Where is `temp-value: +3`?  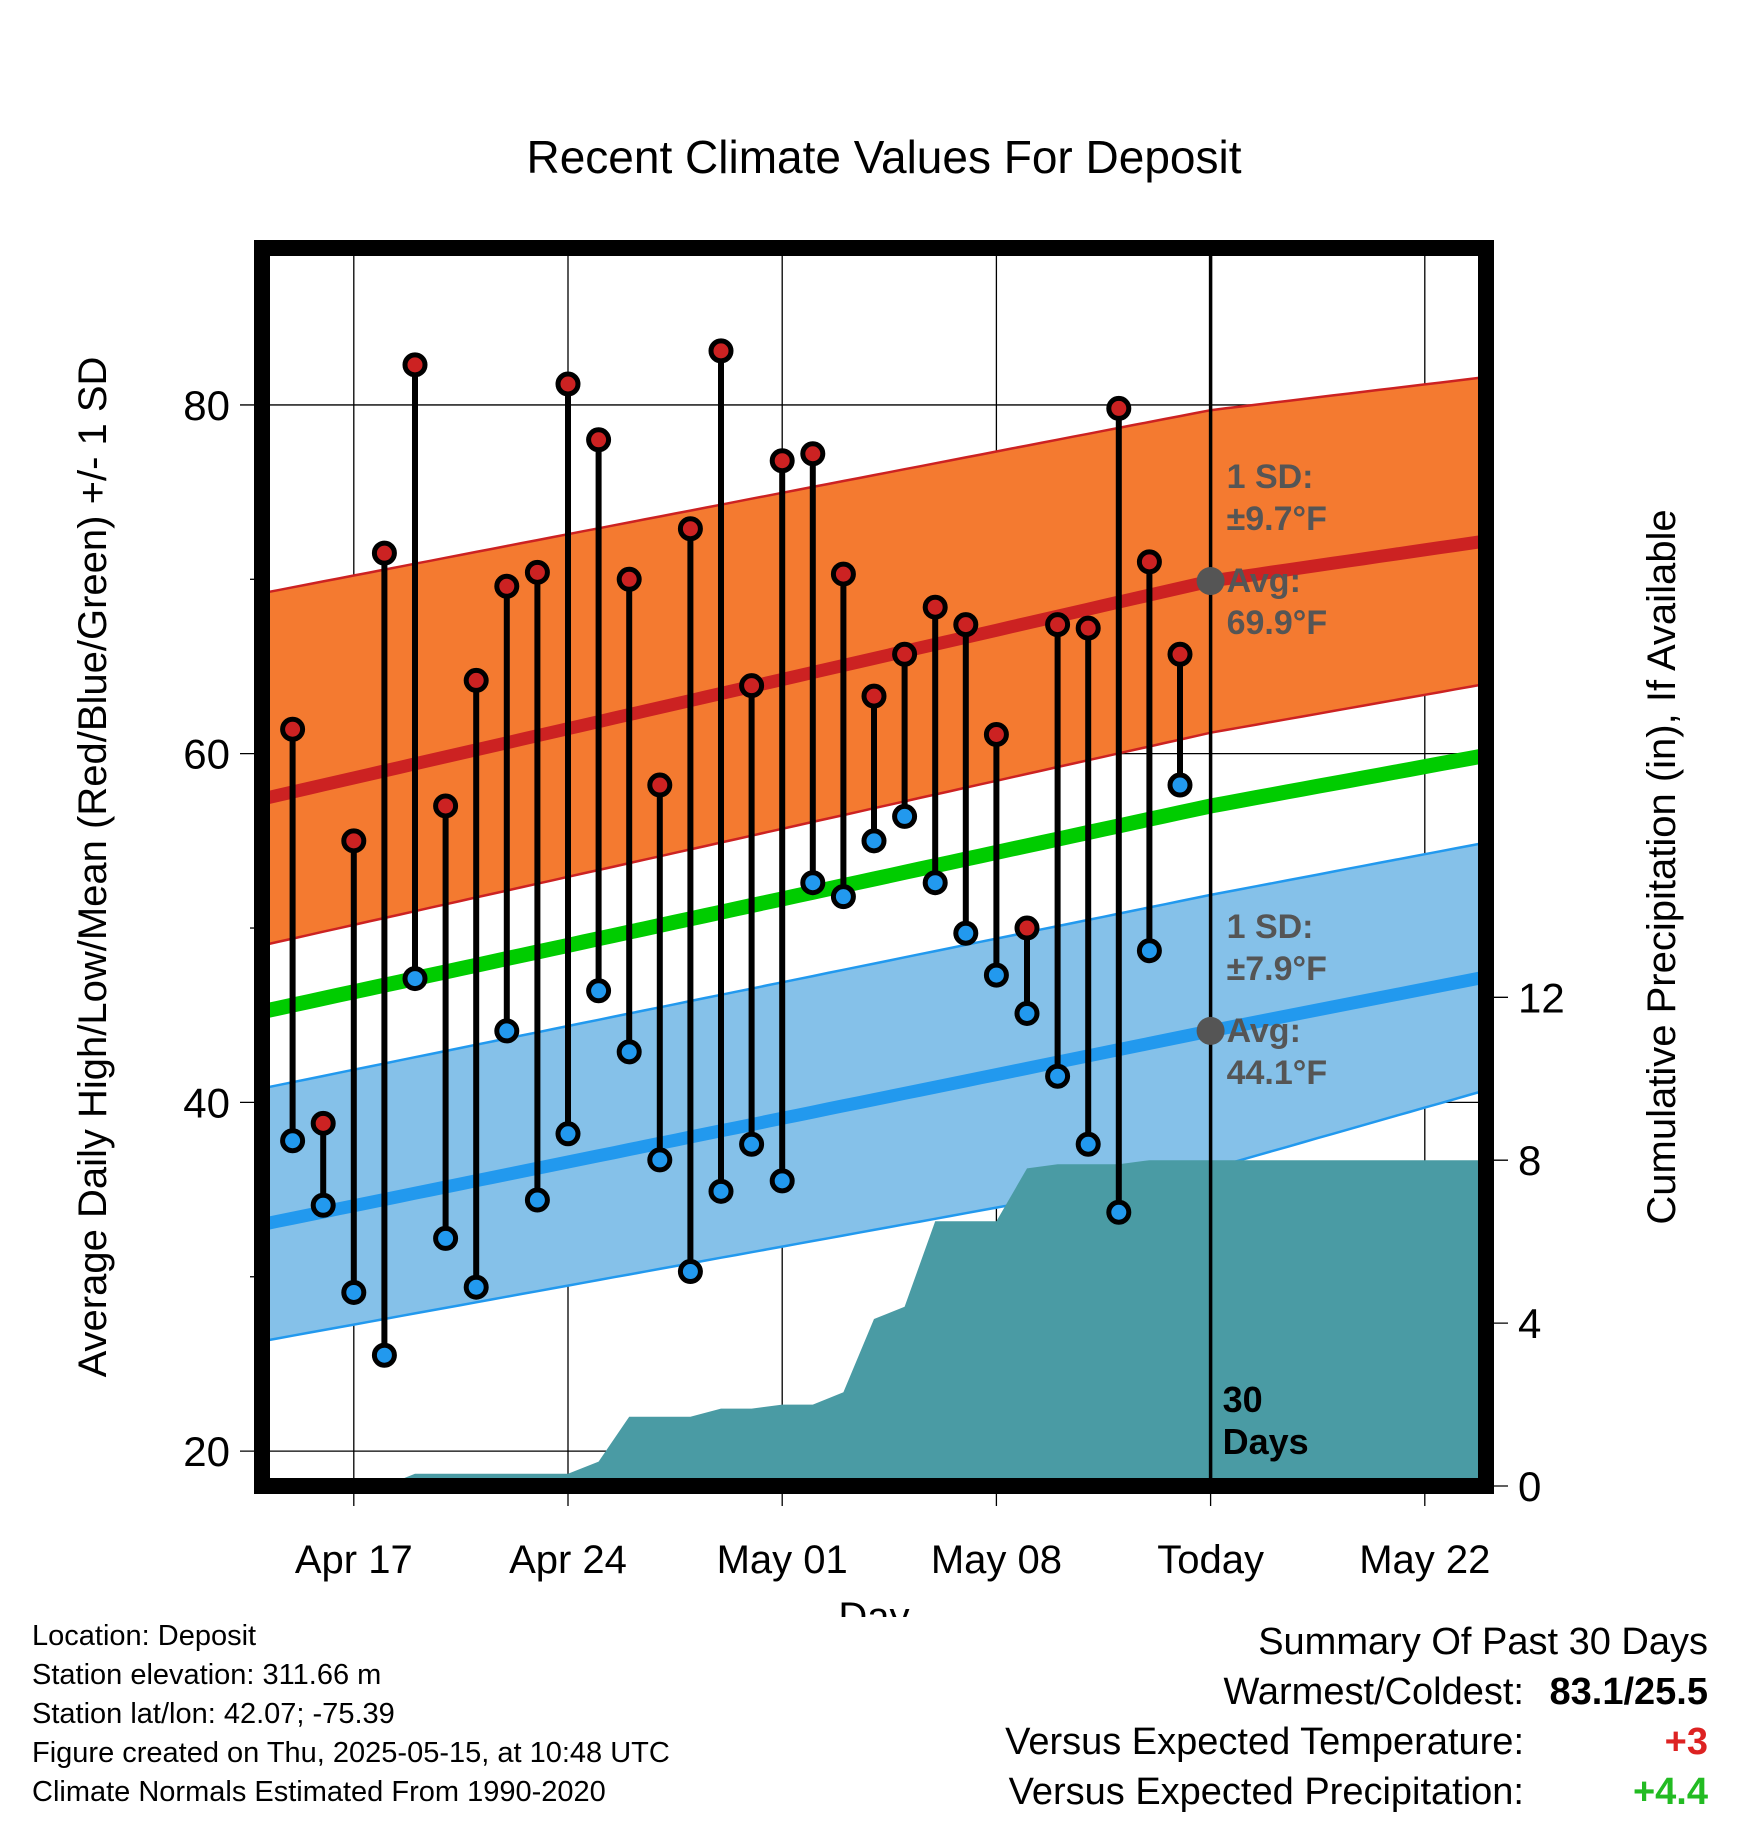
temp-value: +3 is located at coordinates (1686, 1742).